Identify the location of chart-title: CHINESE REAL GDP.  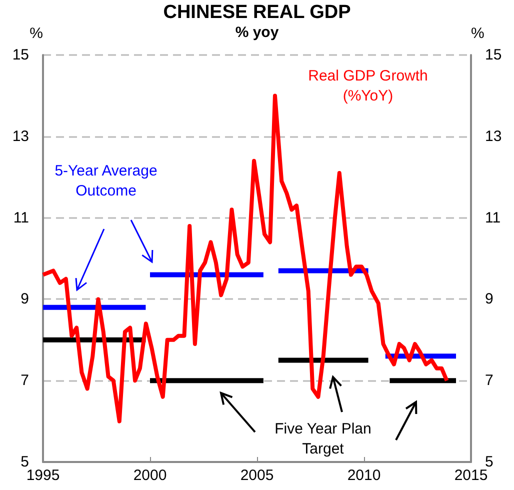
(257, 12).